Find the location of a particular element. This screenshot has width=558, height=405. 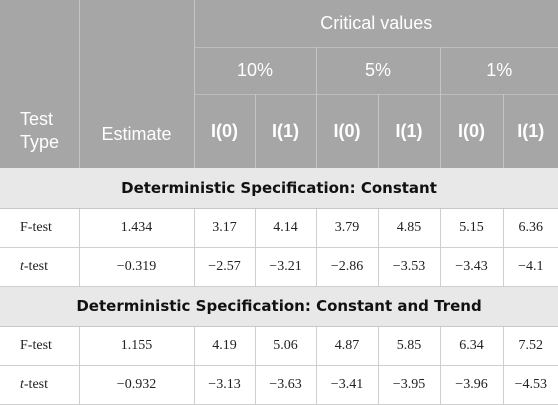

test-type-header: Test Type is located at coordinates (40, 84).